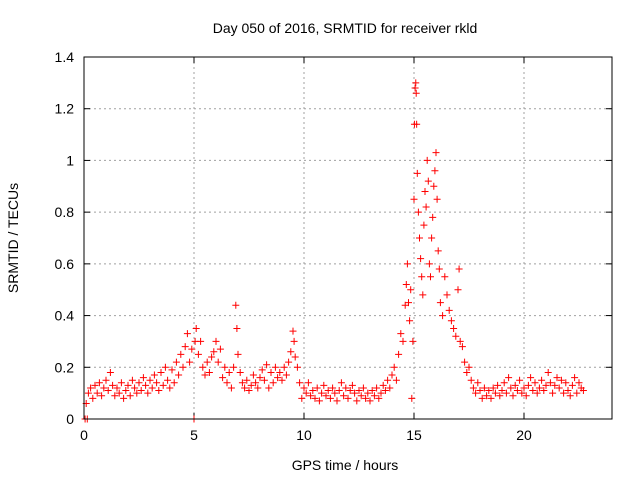 This screenshot has width=640, height=480. I want to click on x-tick-label: 10, so click(304, 435).